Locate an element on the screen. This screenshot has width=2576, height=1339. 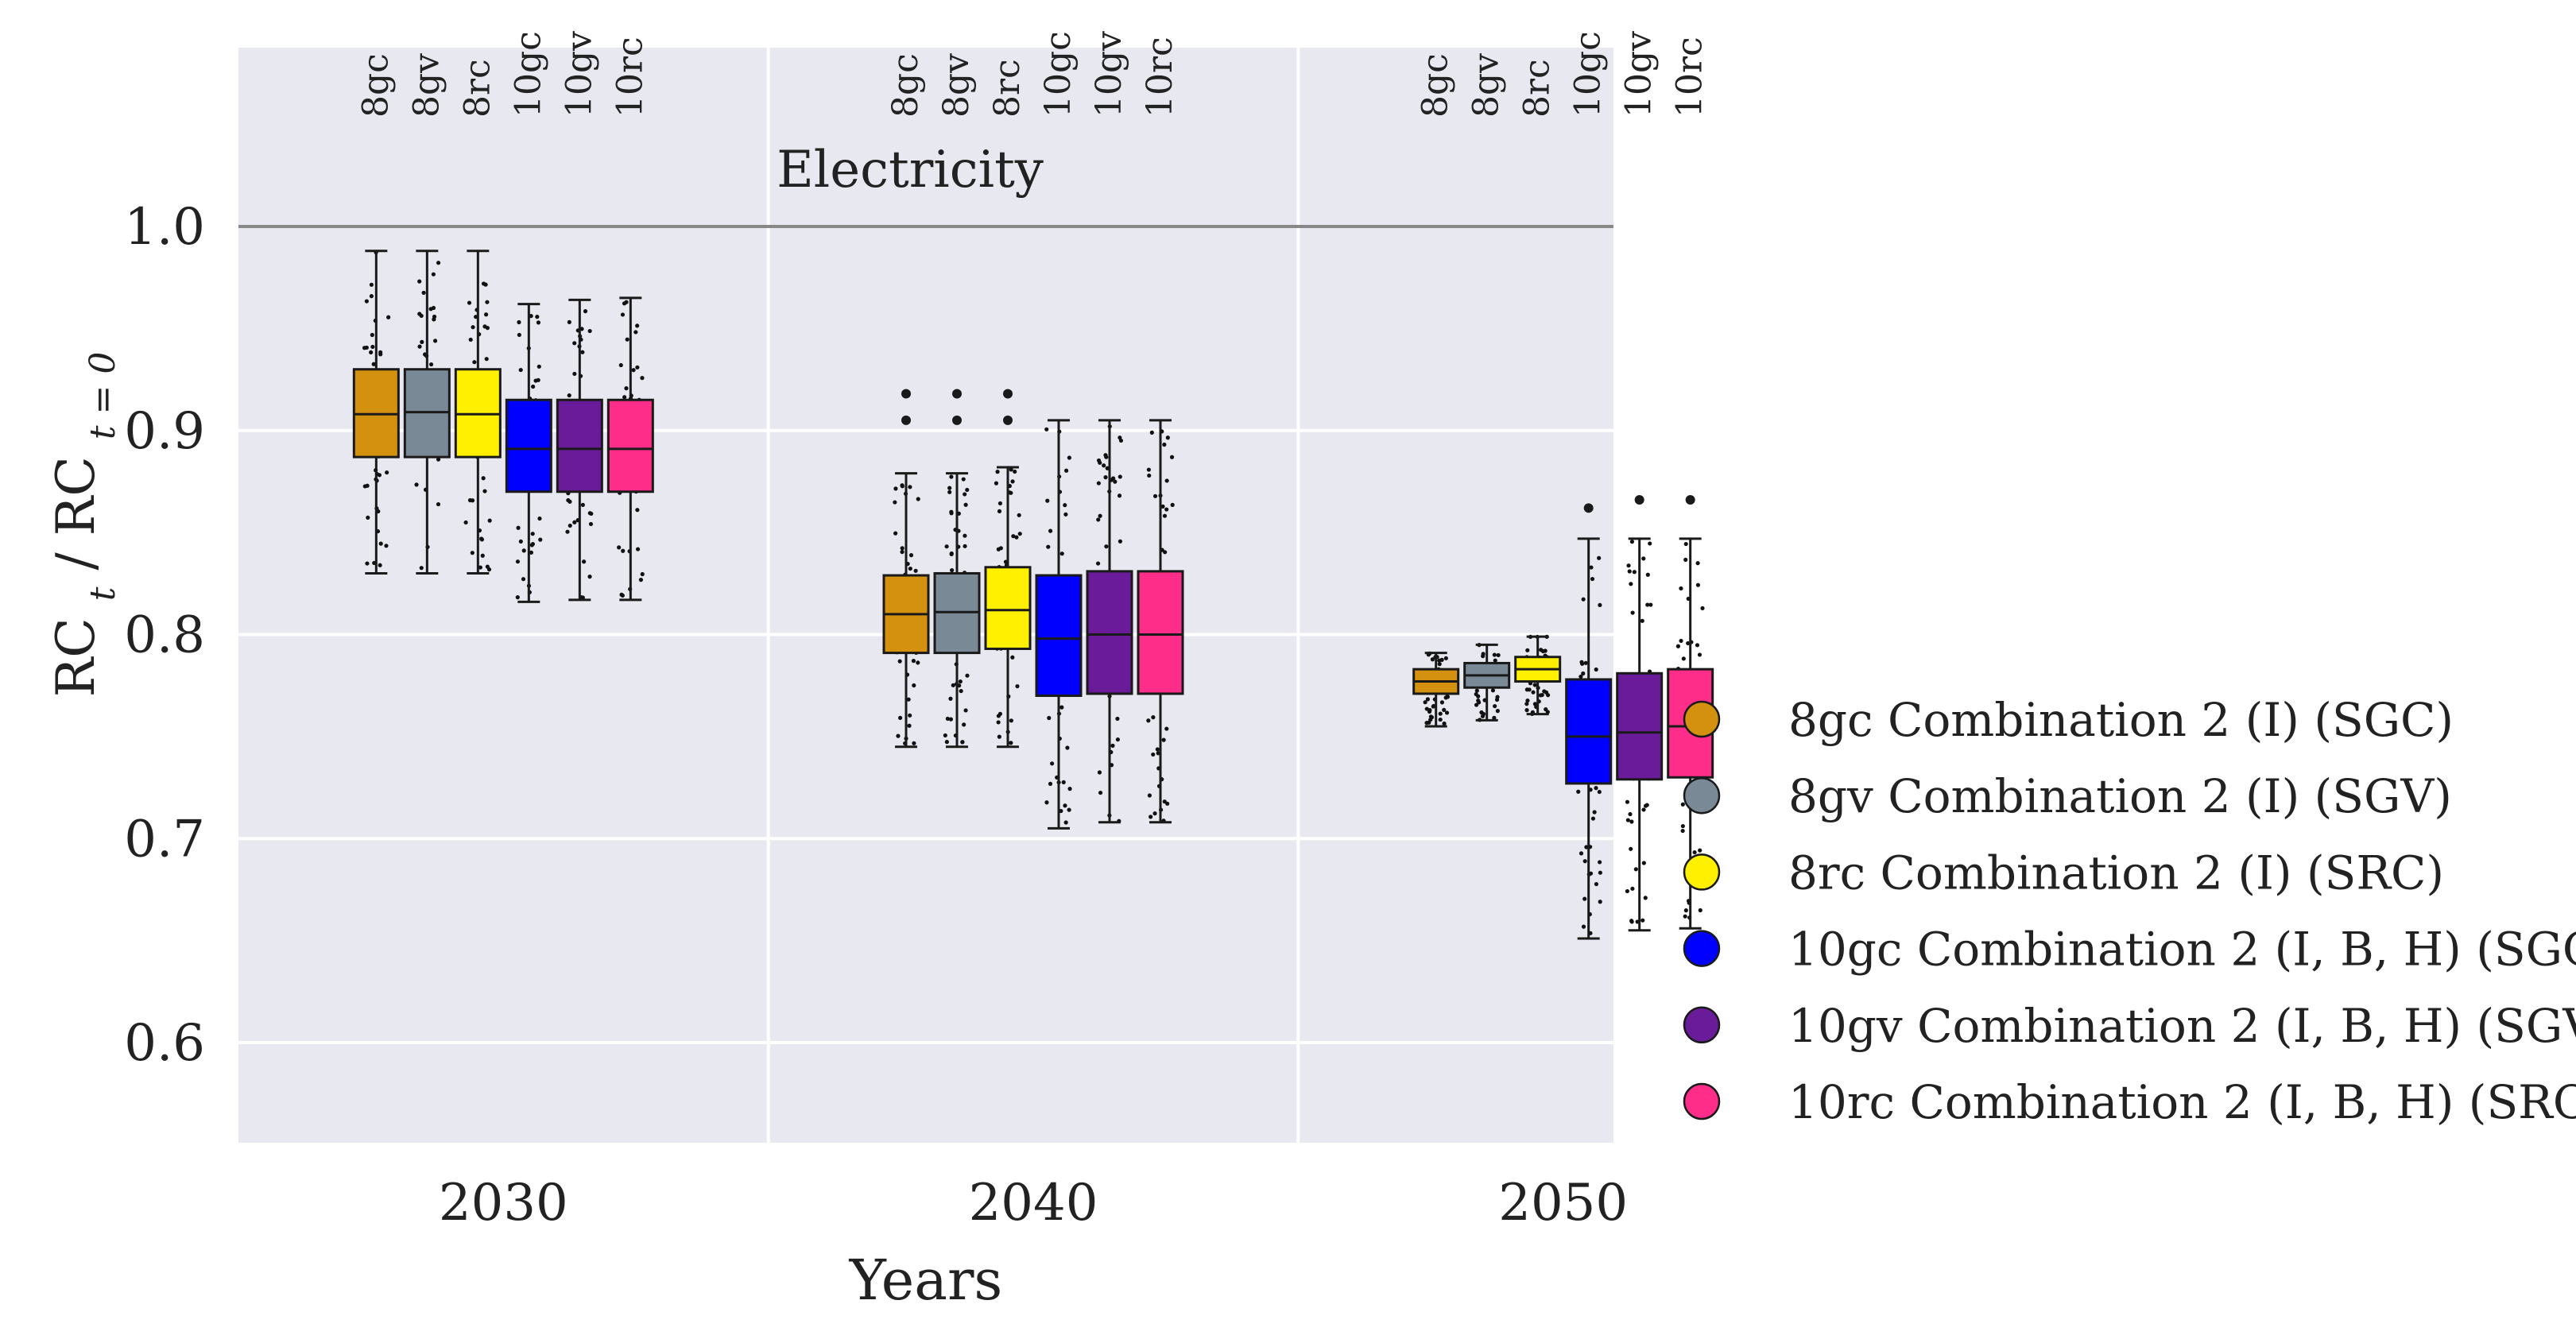
legend-marker-8gv is located at coordinates (1702, 795).